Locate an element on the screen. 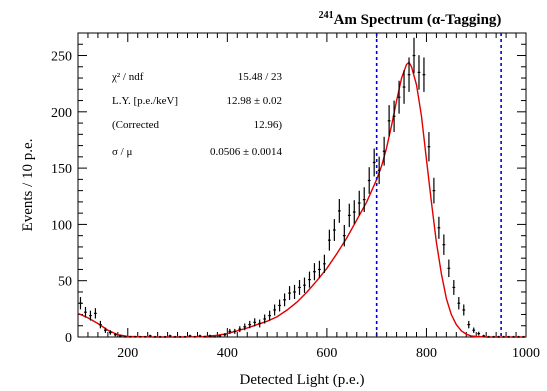 The width and height of the screenshot is (547, 391). x-tick-label: 1000 is located at coordinates (526, 353).